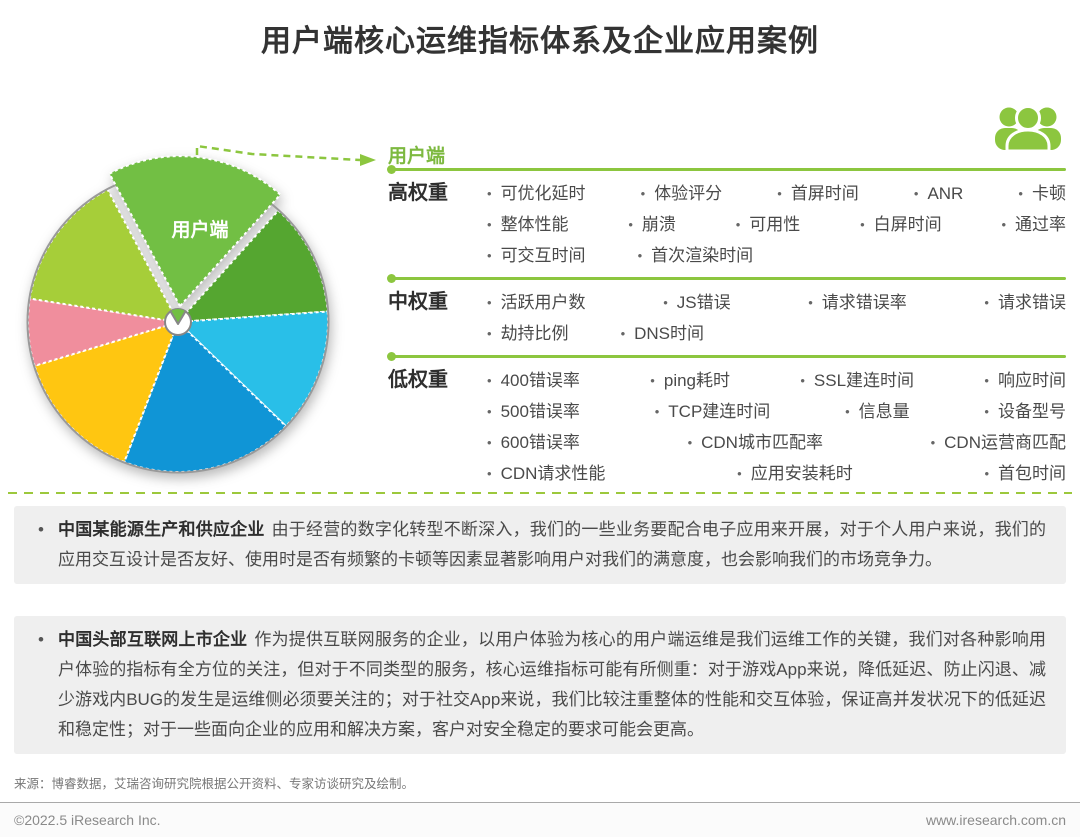 The width and height of the screenshot is (1080, 837). I want to click on indicator-text: 通过率, so click(1040, 224).